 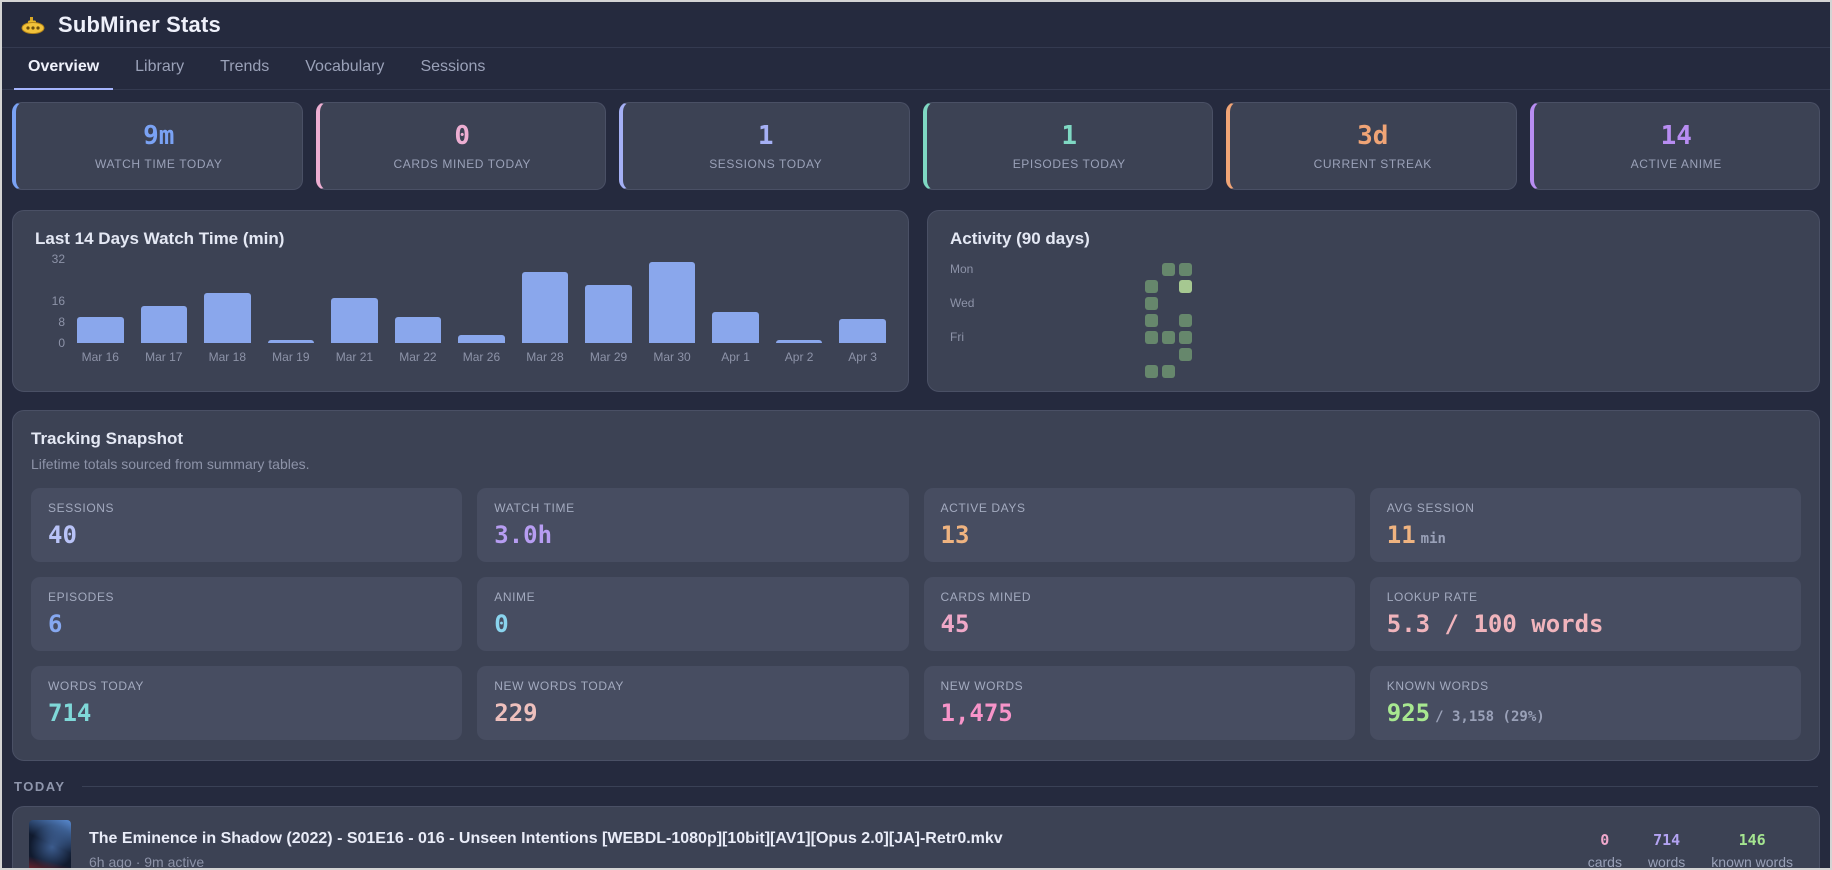 I want to click on stat-label: SESSIONS TODAY, so click(x=766, y=164).